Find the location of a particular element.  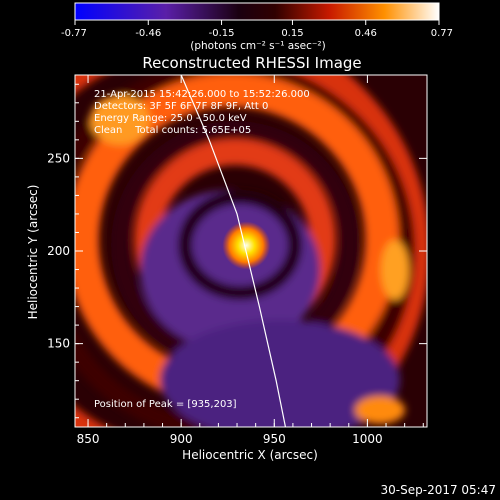

colorbar-tick-label: 0.77 is located at coordinates (442, 33).